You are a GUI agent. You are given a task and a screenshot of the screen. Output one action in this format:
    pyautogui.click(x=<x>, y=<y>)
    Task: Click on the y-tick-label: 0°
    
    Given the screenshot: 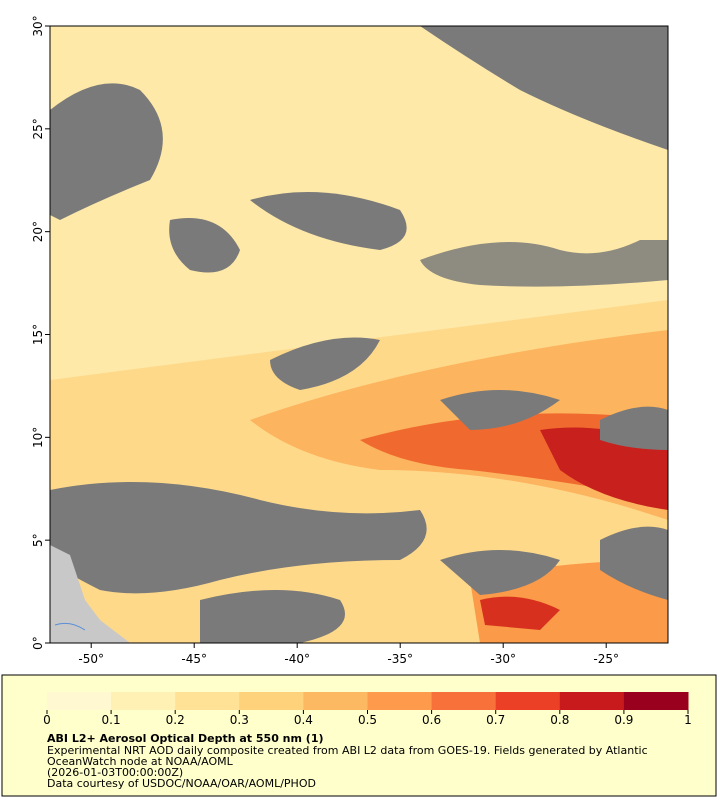 What is the action you would take?
    pyautogui.click(x=38, y=643)
    